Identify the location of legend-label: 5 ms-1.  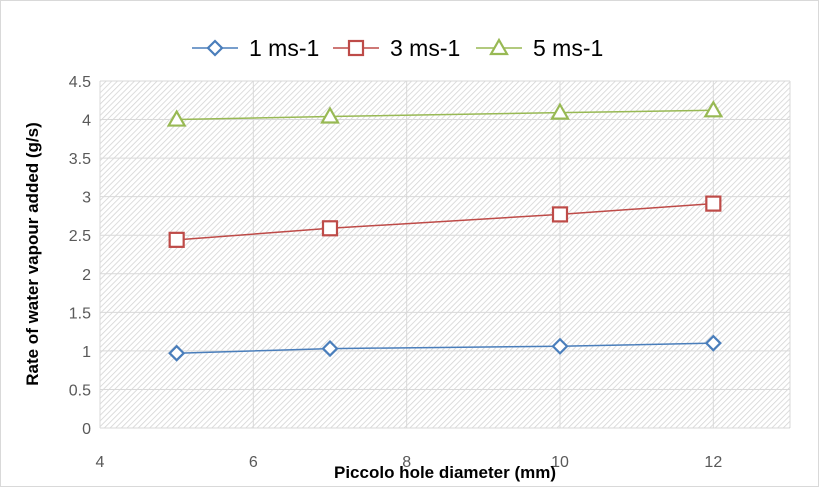
(568, 48).